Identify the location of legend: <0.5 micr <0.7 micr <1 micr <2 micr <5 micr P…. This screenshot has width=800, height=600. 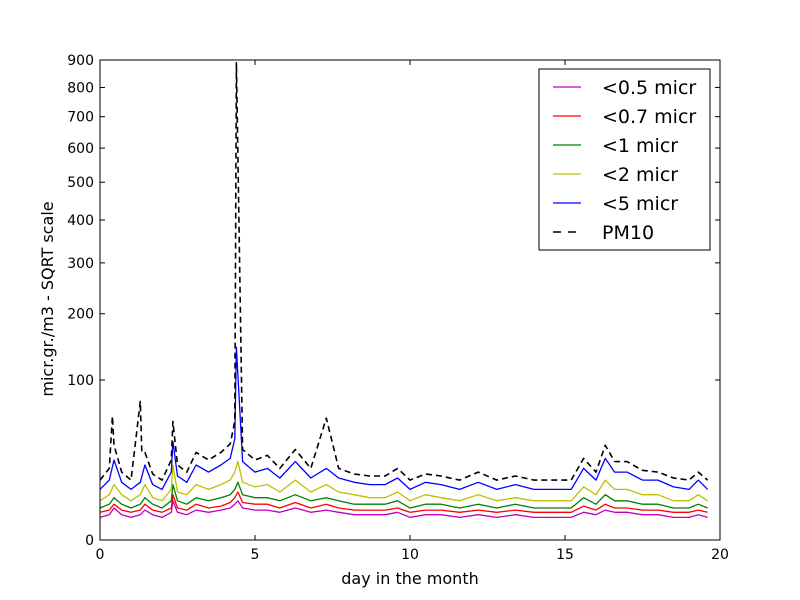
(624, 159).